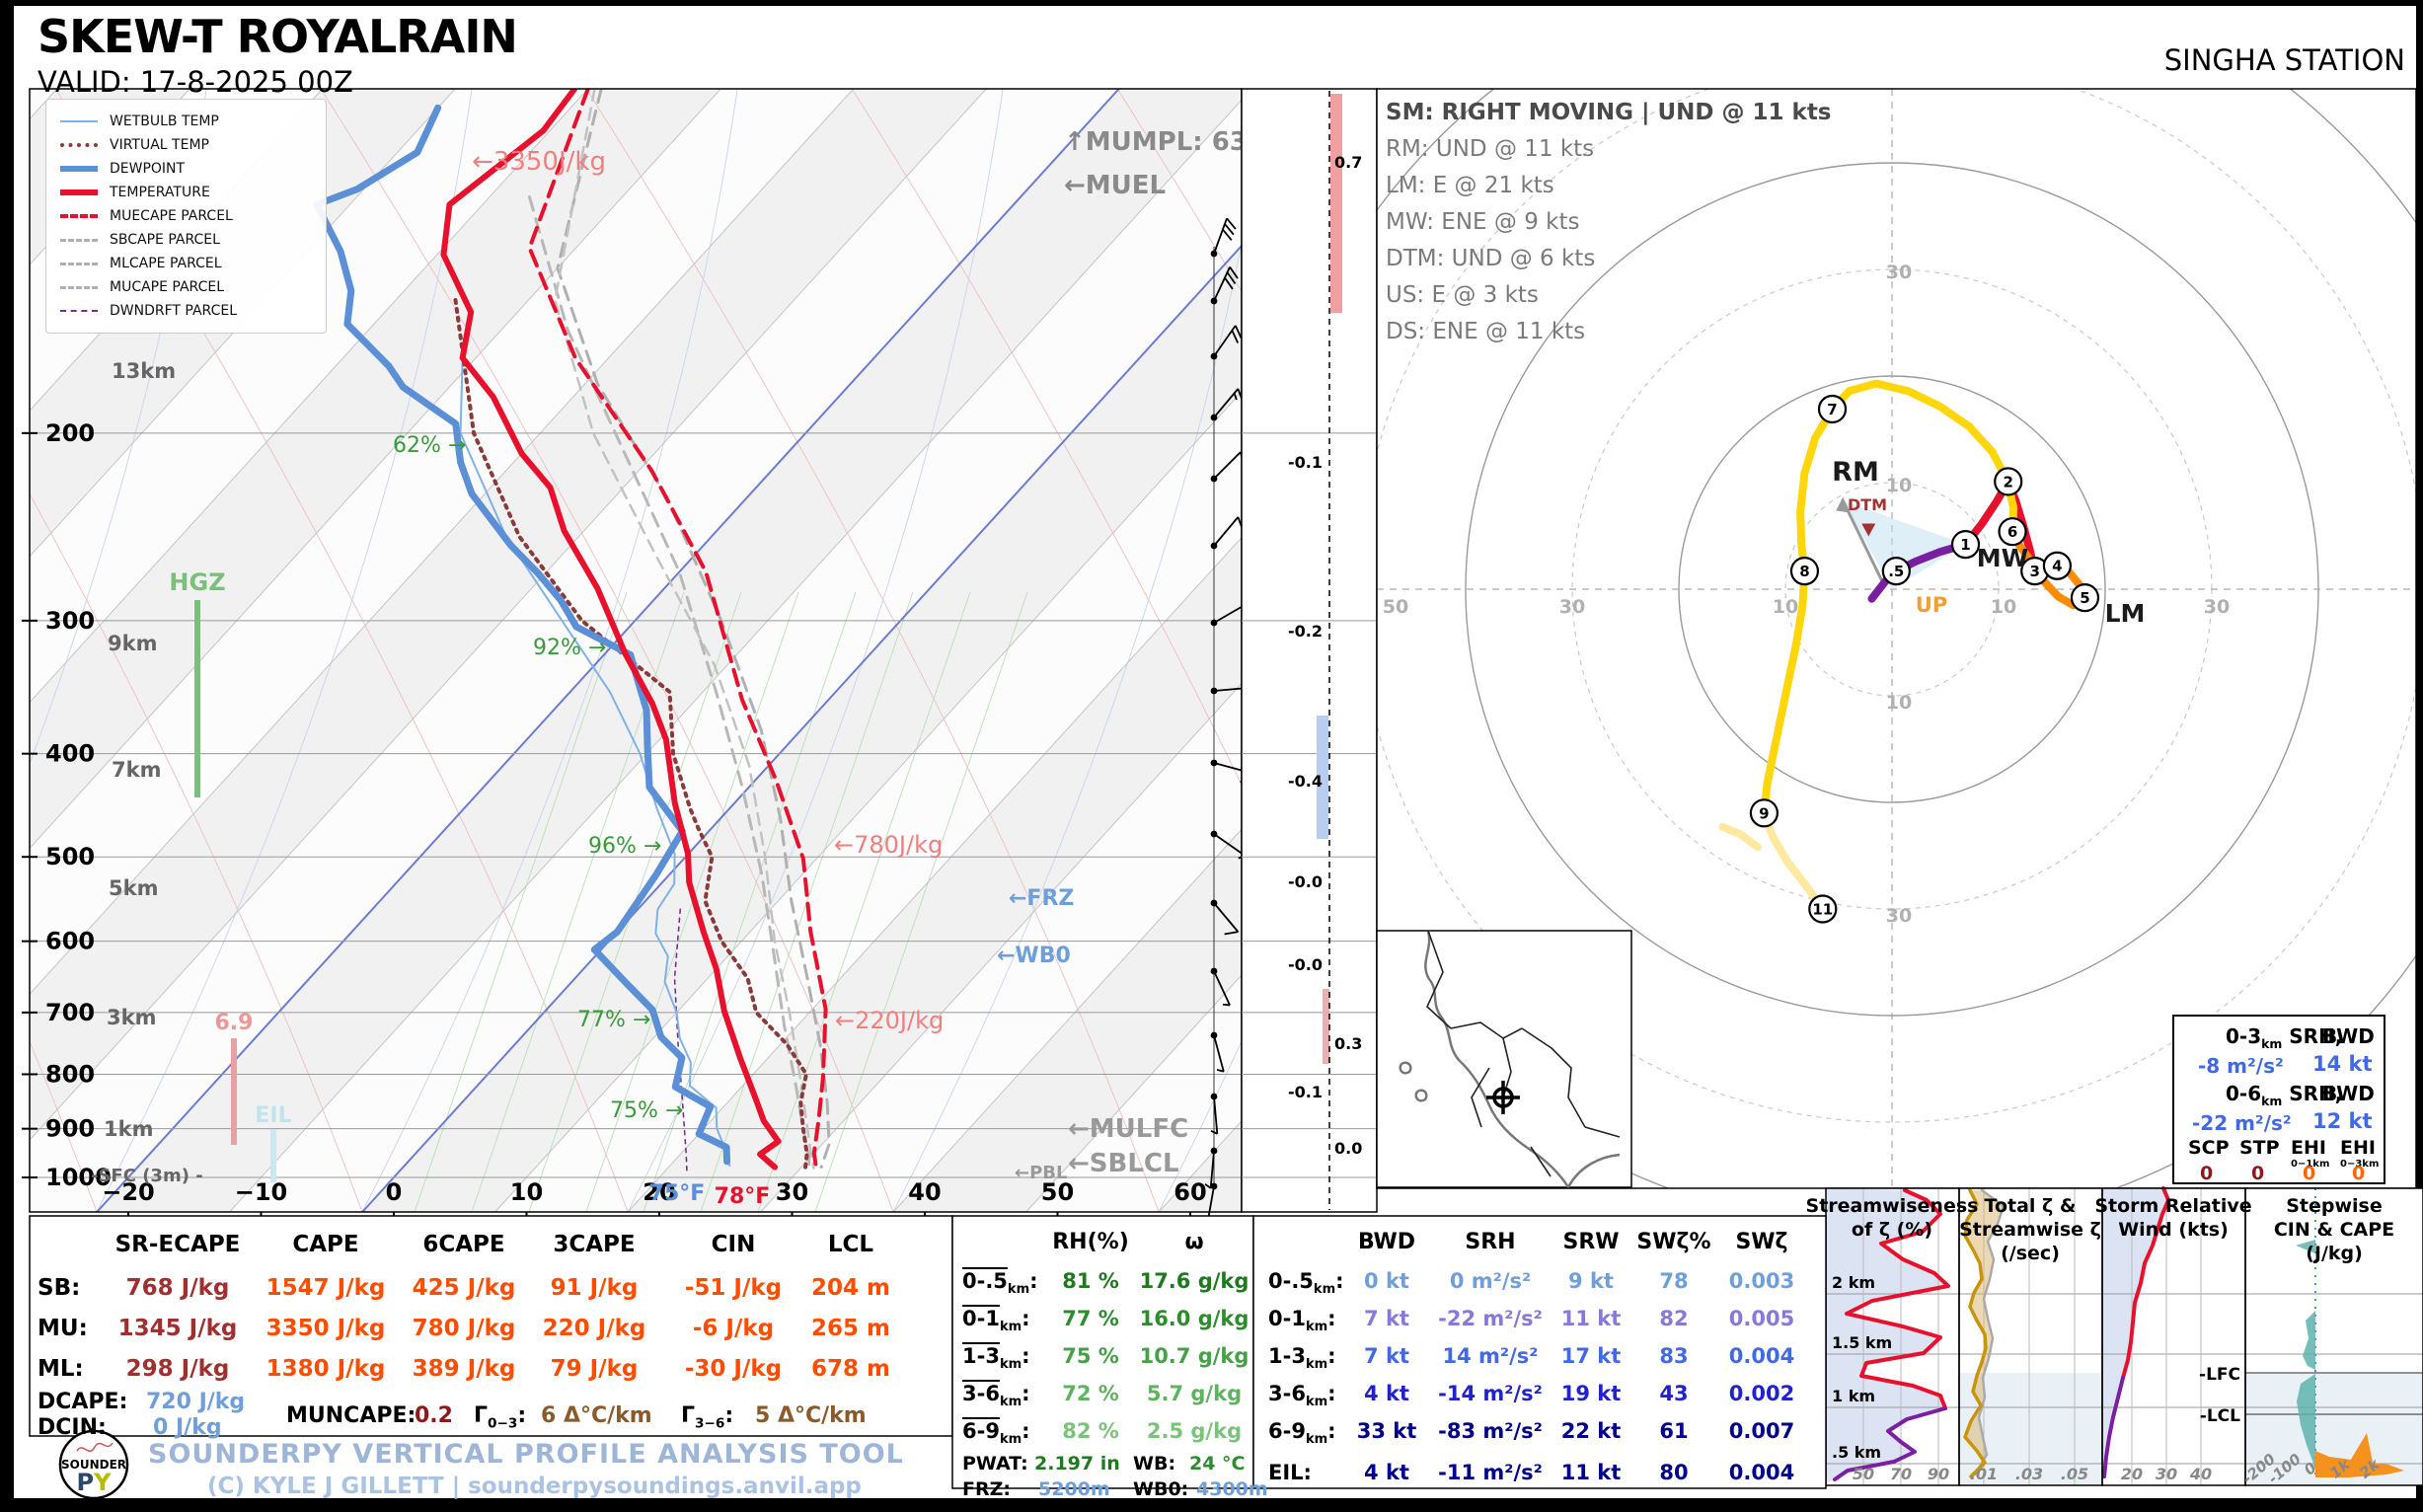 The image size is (2423, 1512). What do you see at coordinates (1966, 545) in the screenshot?
I see `hodo-height-marker: 1` at bounding box center [1966, 545].